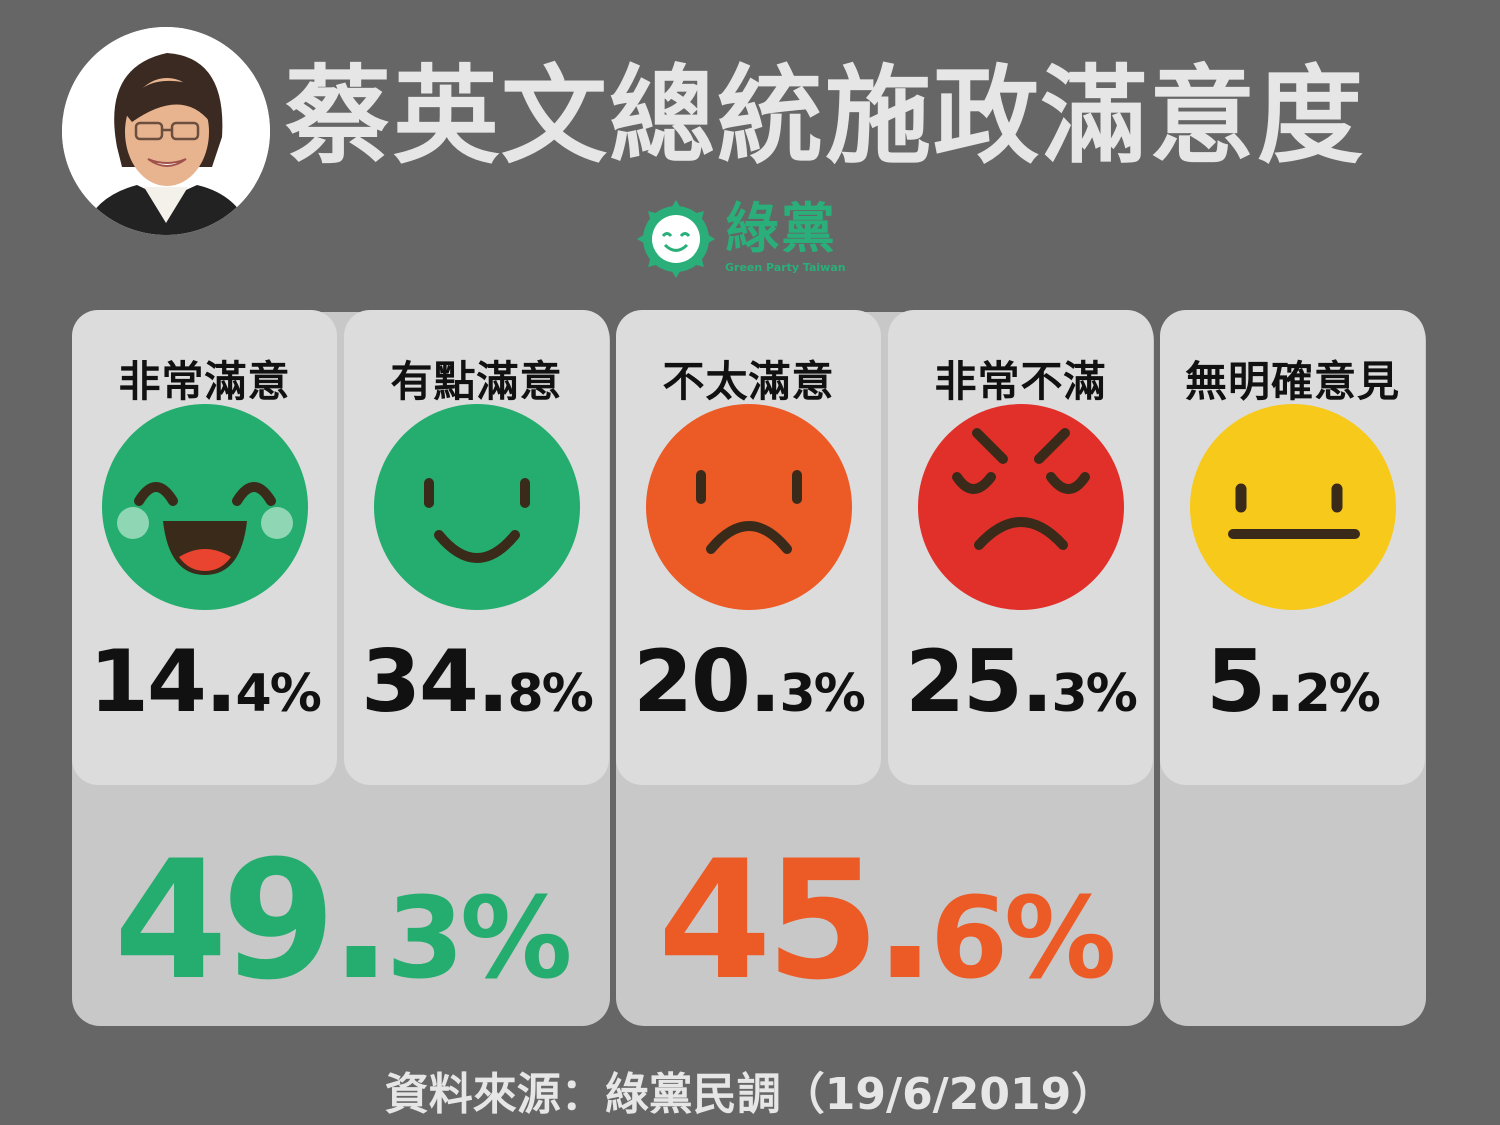  I want to click on group-total-satisfied: 49.3%, so click(341, 920).